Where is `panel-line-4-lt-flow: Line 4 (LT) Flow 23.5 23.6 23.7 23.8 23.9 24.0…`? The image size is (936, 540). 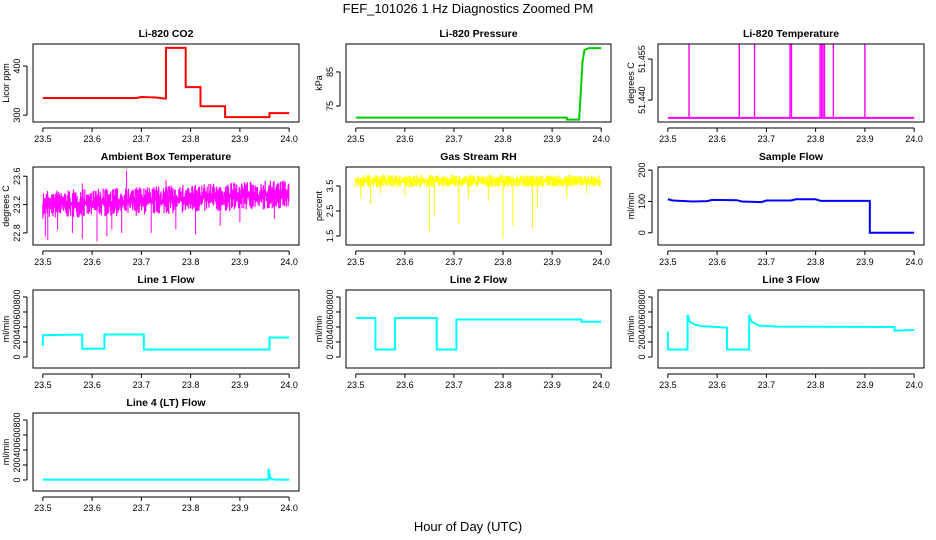 panel-line-4-lt-flow: Line 4 (LT) Flow 23.5 23.6 23.7 23.8 23.9 24.0… is located at coordinates (150, 455).